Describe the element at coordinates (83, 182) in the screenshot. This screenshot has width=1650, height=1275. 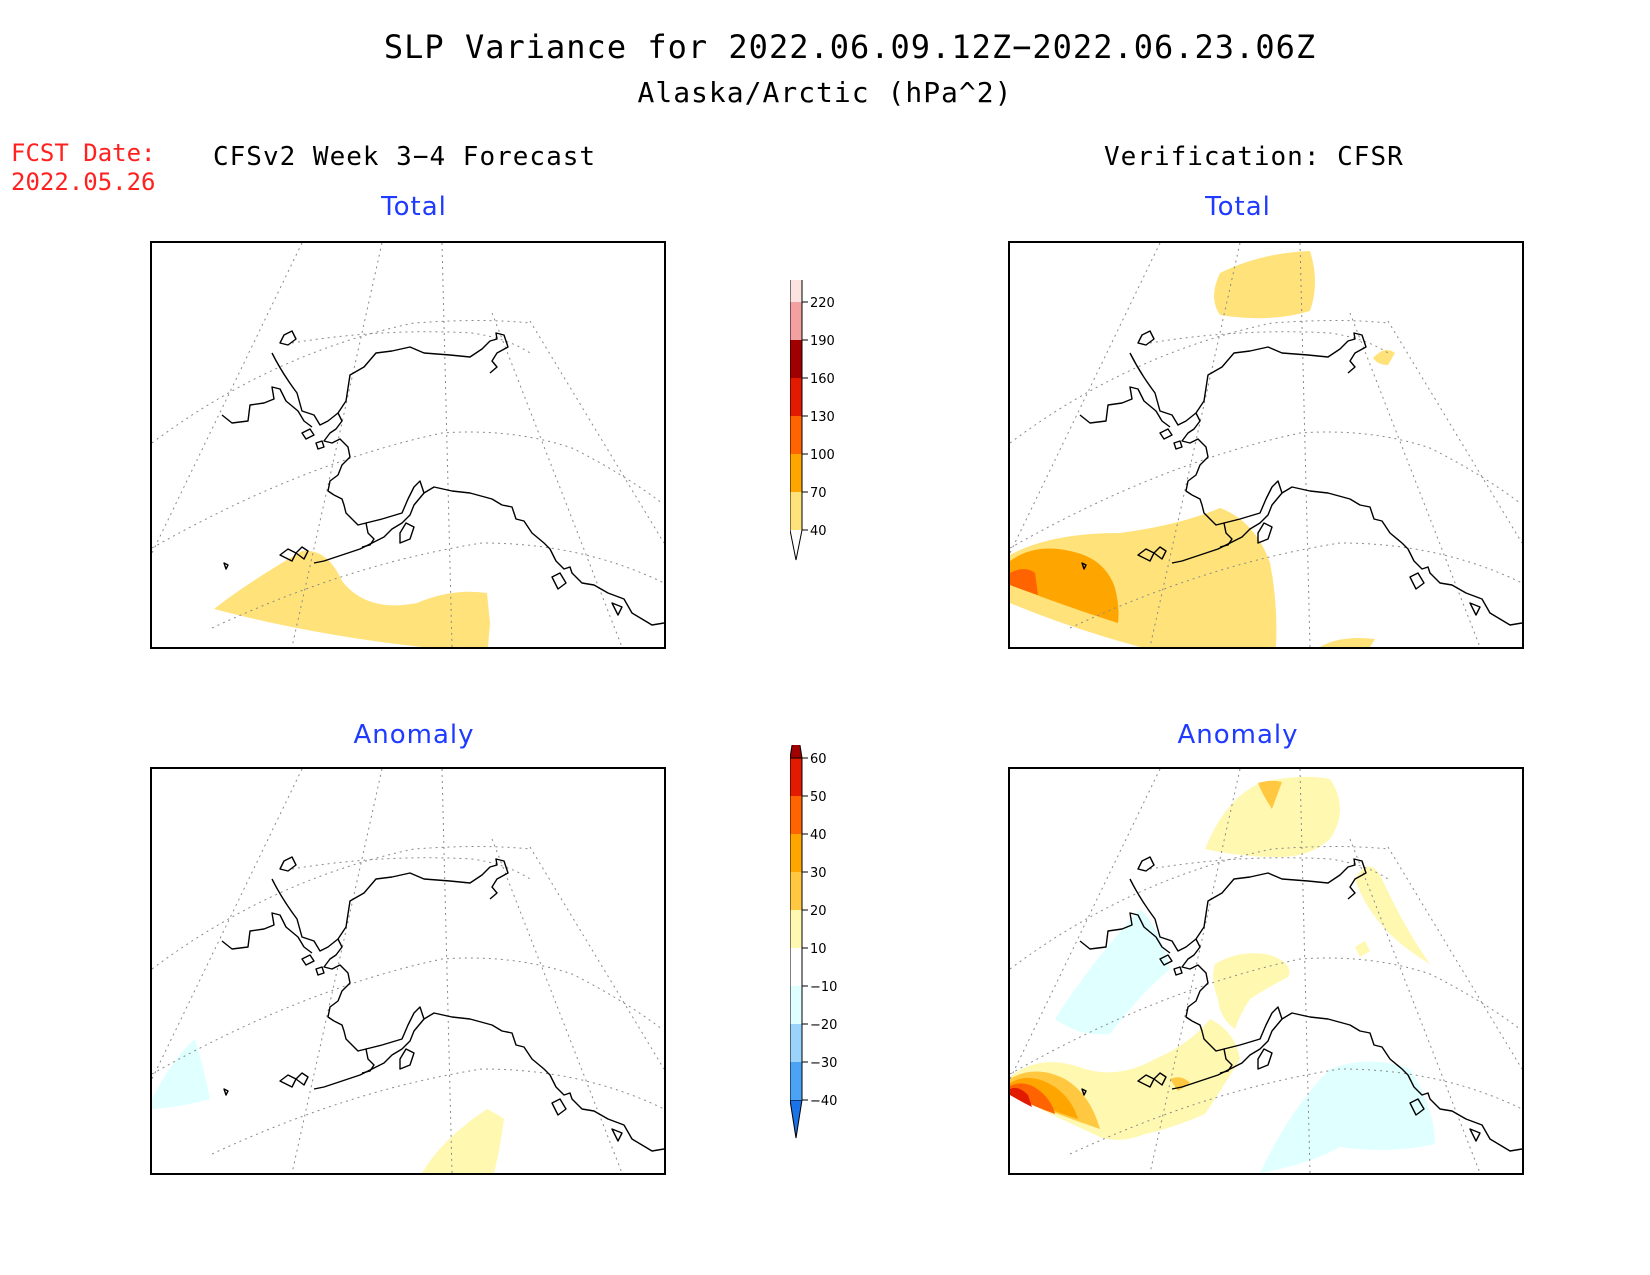
I see `fcst-date-value: 2022.05.26` at that location.